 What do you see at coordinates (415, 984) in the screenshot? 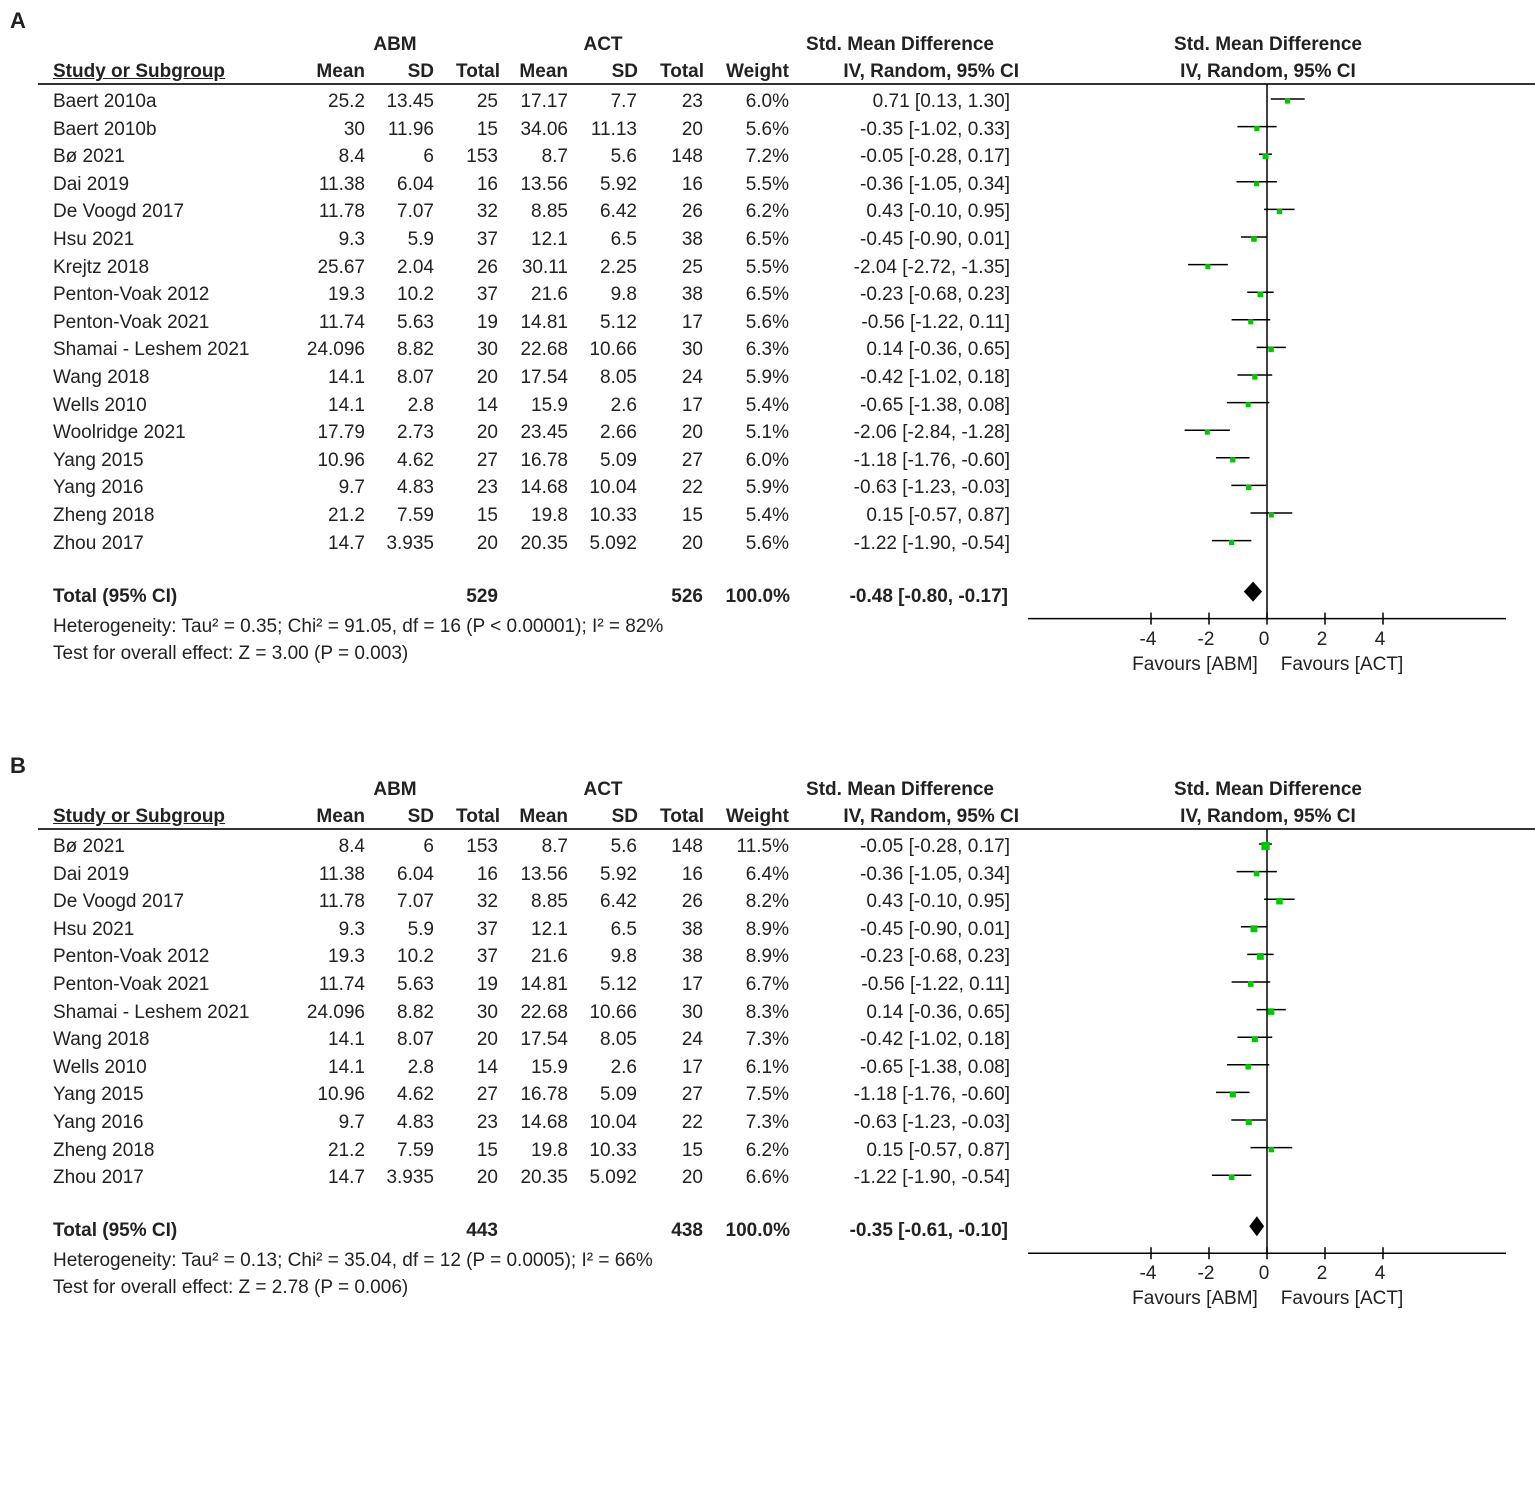
I see `abm-sd: 5.63` at bounding box center [415, 984].